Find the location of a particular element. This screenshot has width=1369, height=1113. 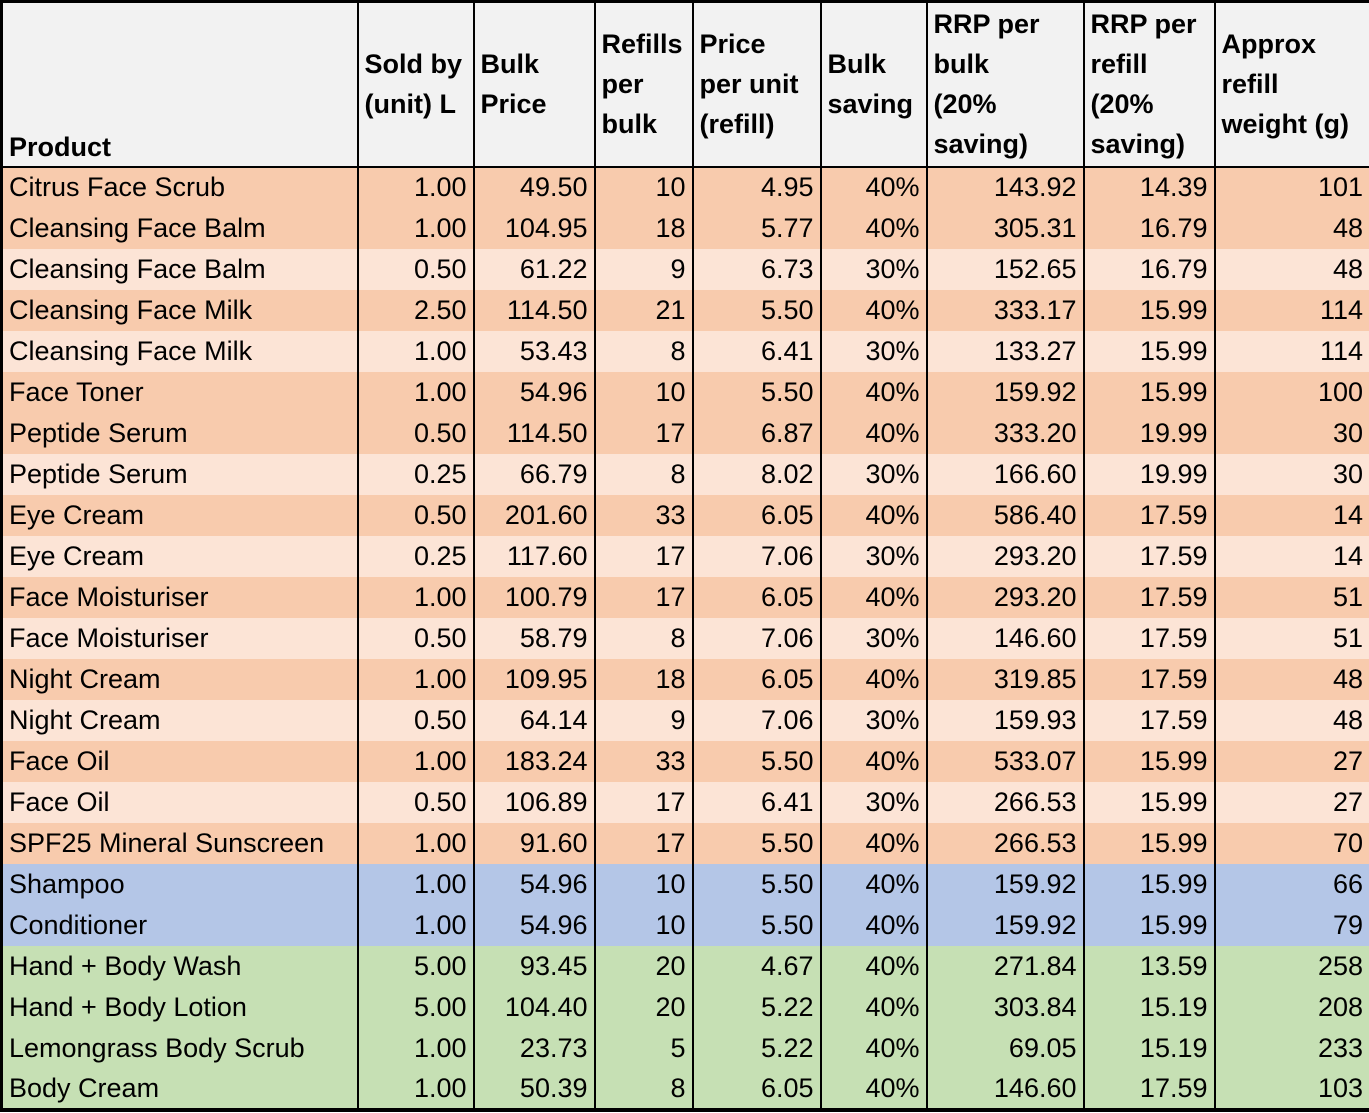

cell-rrp-per-bulk: 152.65 is located at coordinates (1004, 269).